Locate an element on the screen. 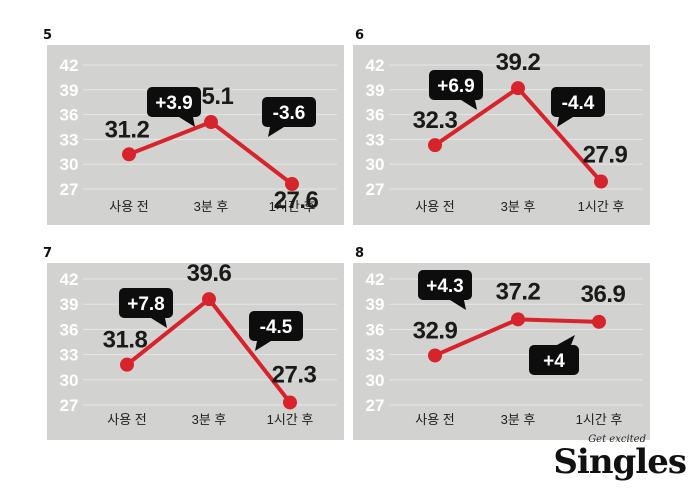 This screenshot has width=700, height=494. callout-label: +3.9 is located at coordinates (174, 103).